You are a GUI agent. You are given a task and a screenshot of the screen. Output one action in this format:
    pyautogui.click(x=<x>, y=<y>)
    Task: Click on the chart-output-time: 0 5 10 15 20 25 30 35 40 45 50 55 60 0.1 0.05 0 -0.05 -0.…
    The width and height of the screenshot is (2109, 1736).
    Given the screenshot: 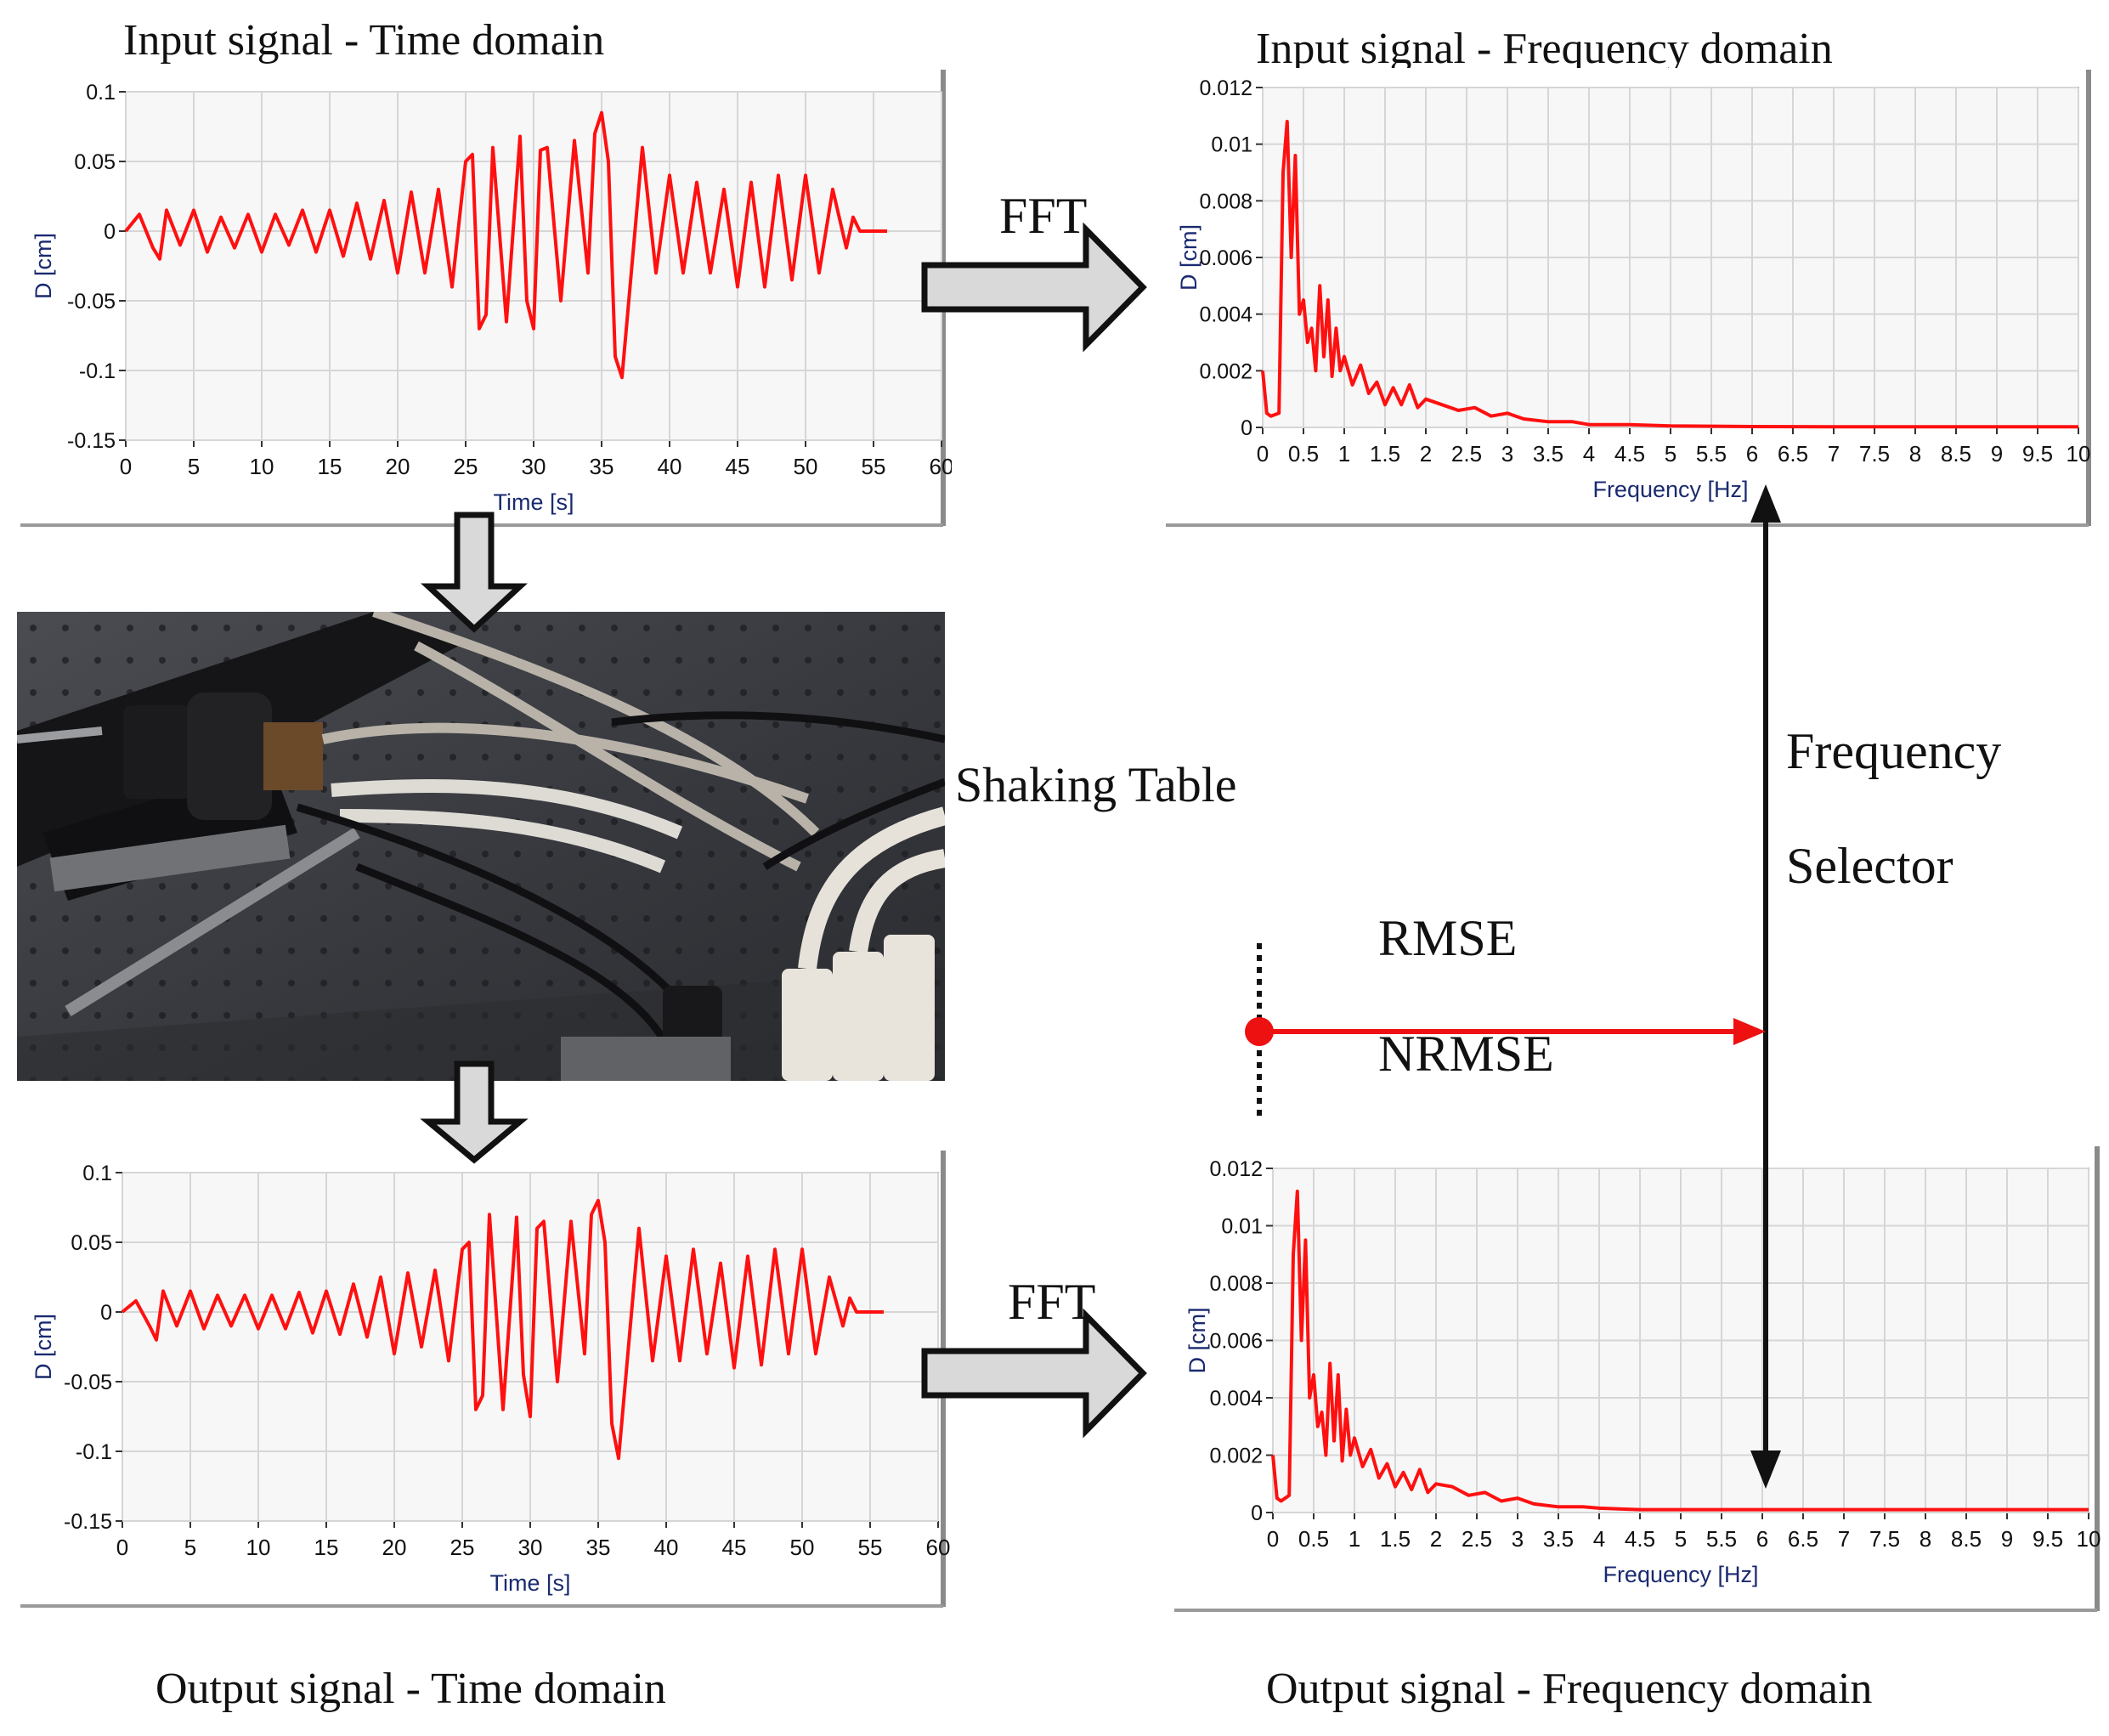 What is the action you would take?
    pyautogui.click(x=485, y=1378)
    